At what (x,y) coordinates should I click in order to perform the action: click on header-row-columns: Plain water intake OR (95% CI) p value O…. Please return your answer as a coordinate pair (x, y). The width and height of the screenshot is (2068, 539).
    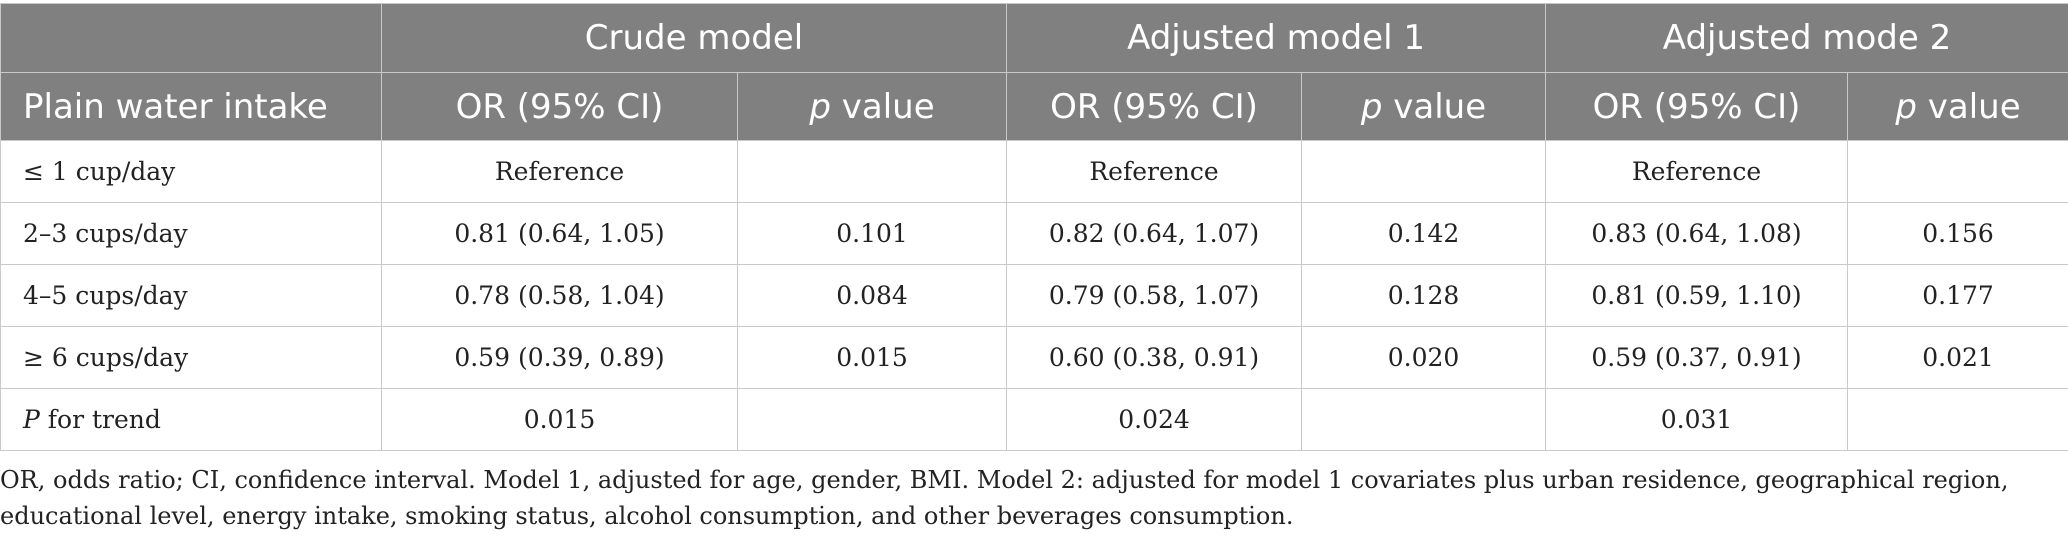
    Looking at the image, I should click on (1034, 106).